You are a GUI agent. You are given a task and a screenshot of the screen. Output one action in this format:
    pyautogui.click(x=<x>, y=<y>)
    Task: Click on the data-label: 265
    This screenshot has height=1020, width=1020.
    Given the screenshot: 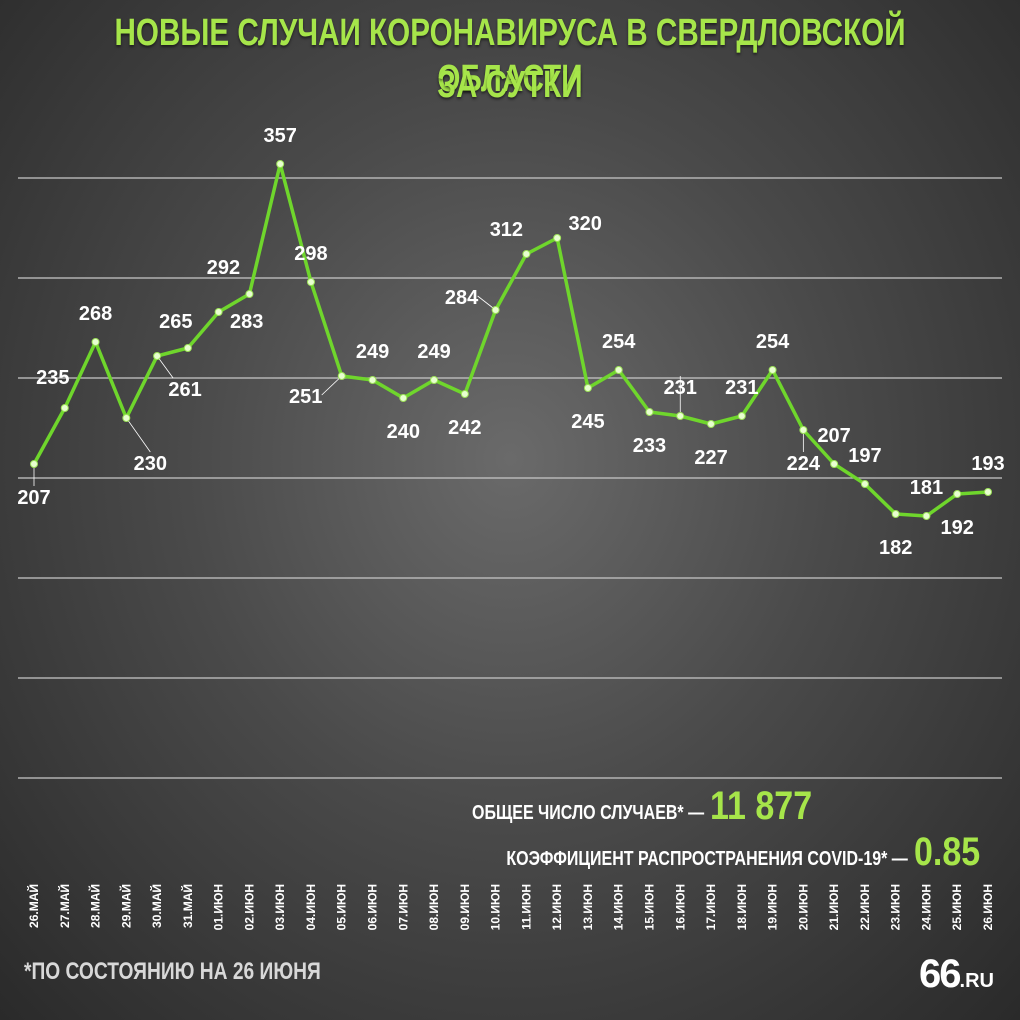 What is the action you would take?
    pyautogui.click(x=175, y=322)
    